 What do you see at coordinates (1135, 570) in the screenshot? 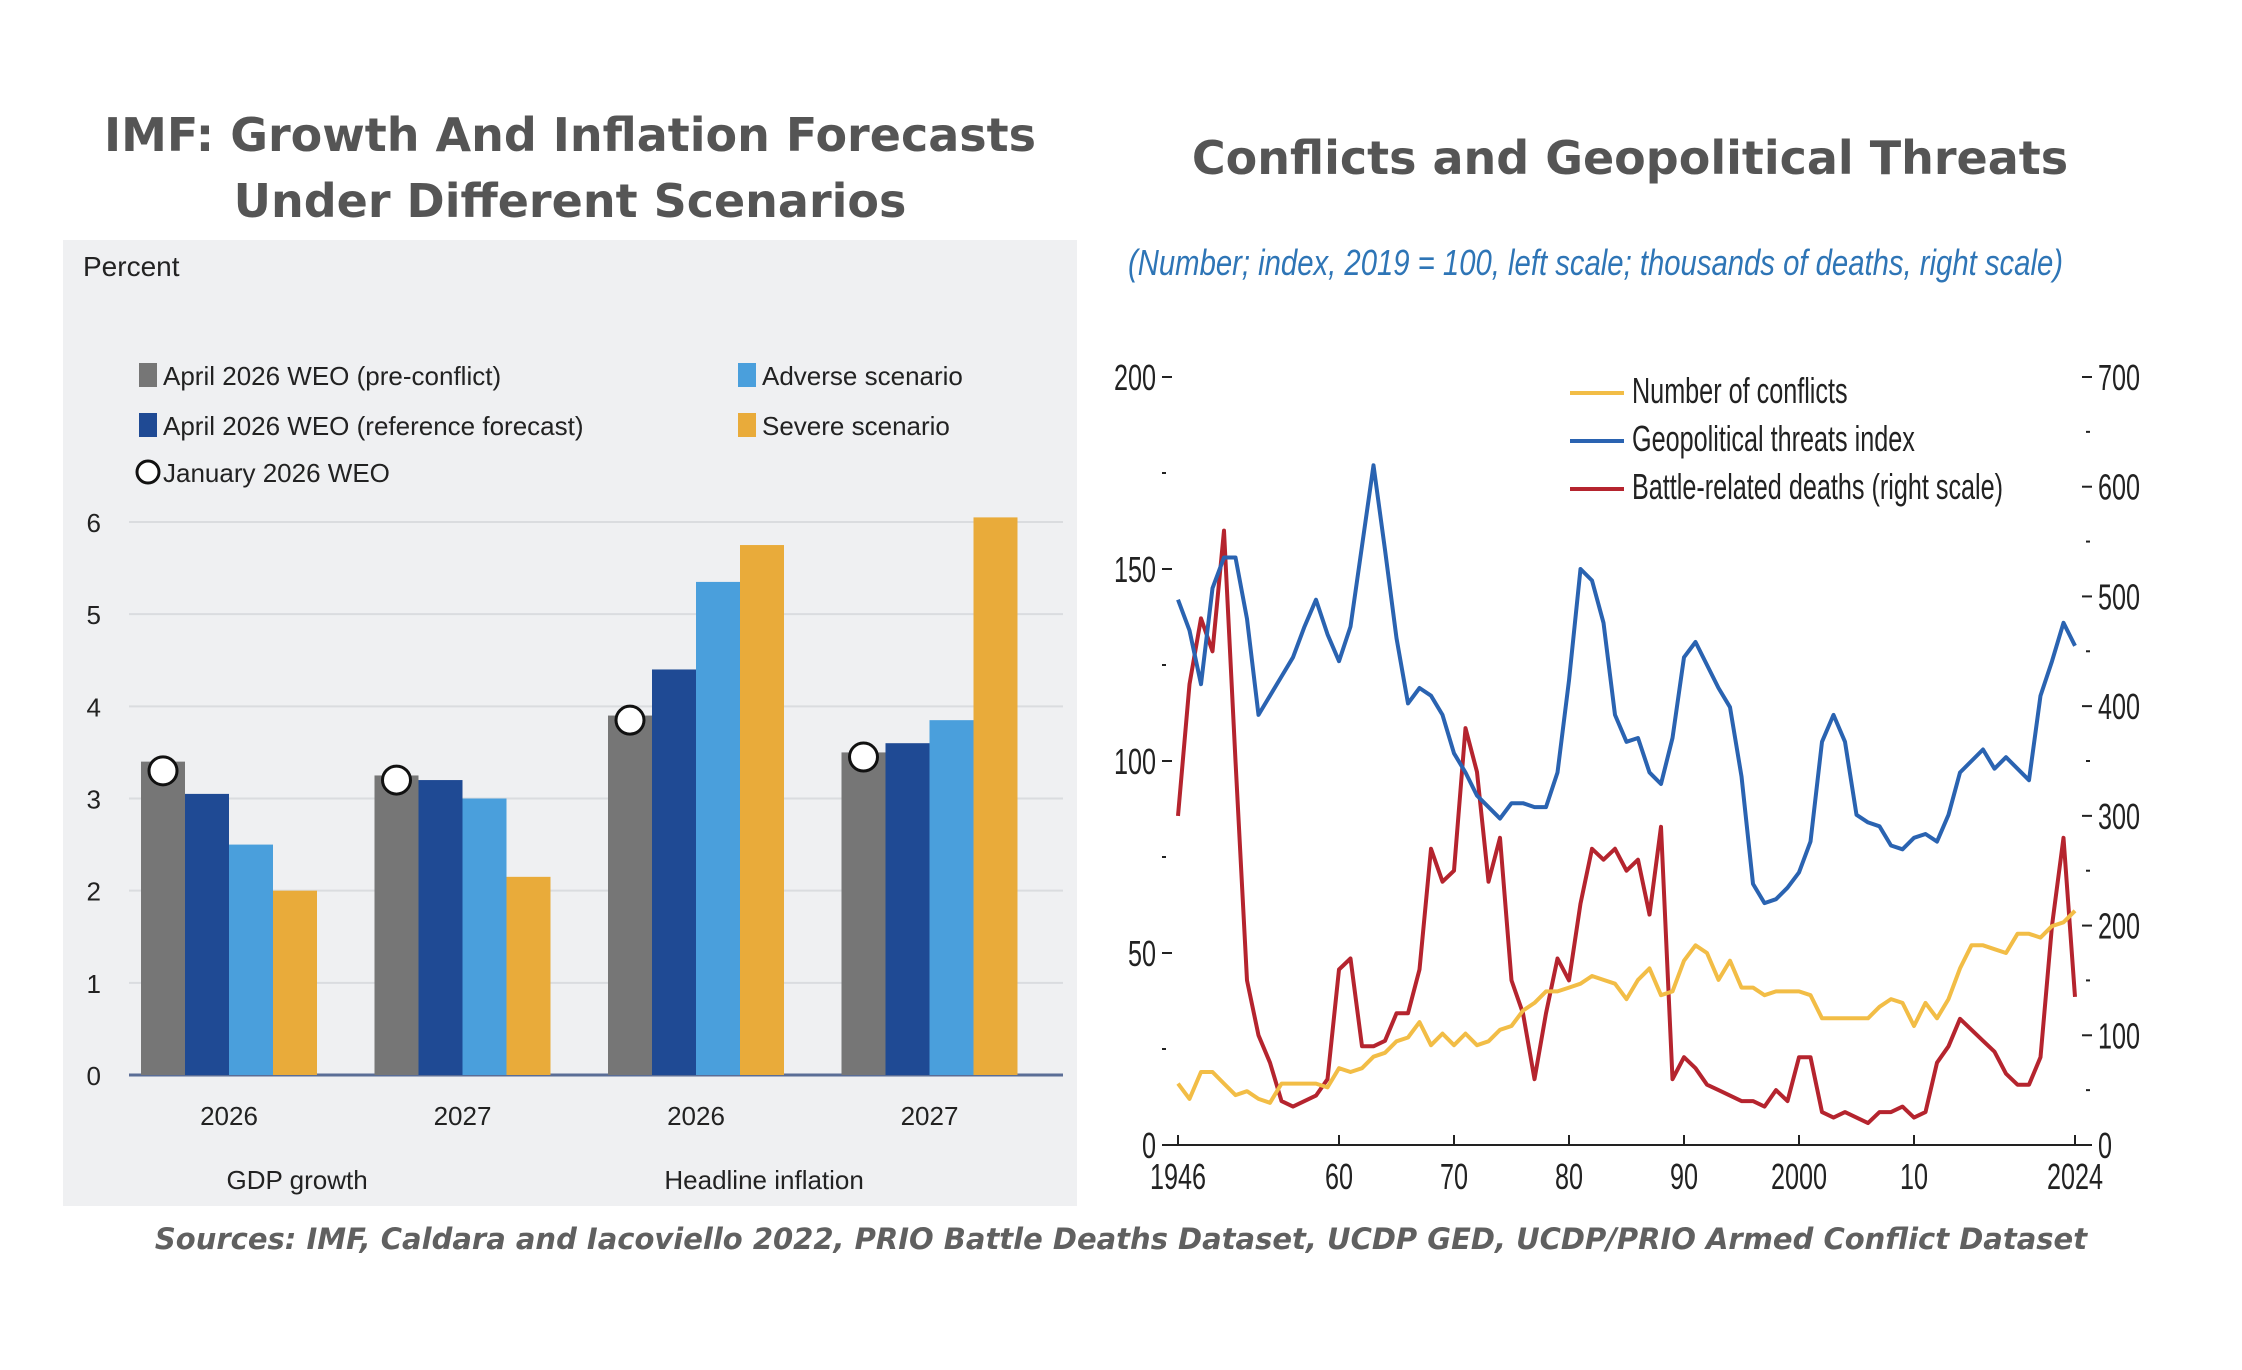
I see `left-ytick-label: 150` at bounding box center [1135, 570].